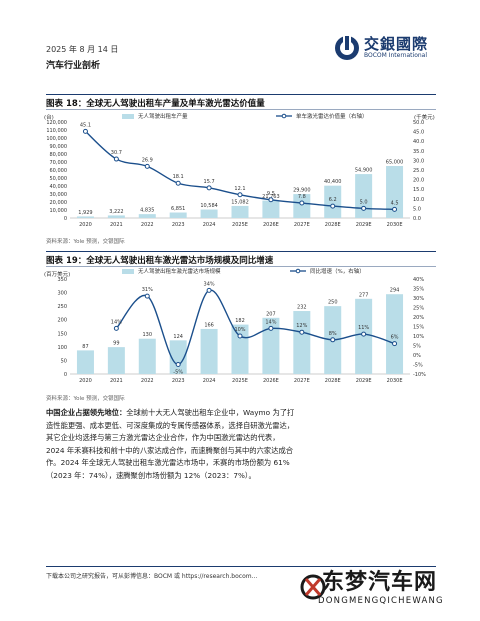 The height and width of the screenshot is (621, 480). I want to click on y-left-tick: 50, so click(64, 361).